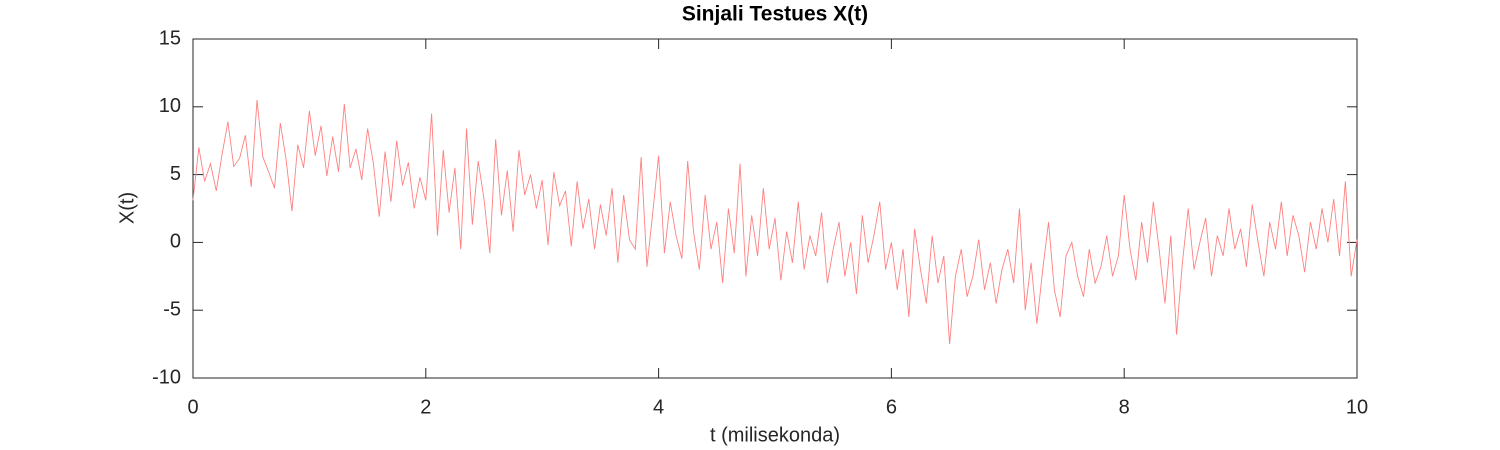 The width and height of the screenshot is (1500, 450). I want to click on x-tick-label: 10, so click(1357, 407).